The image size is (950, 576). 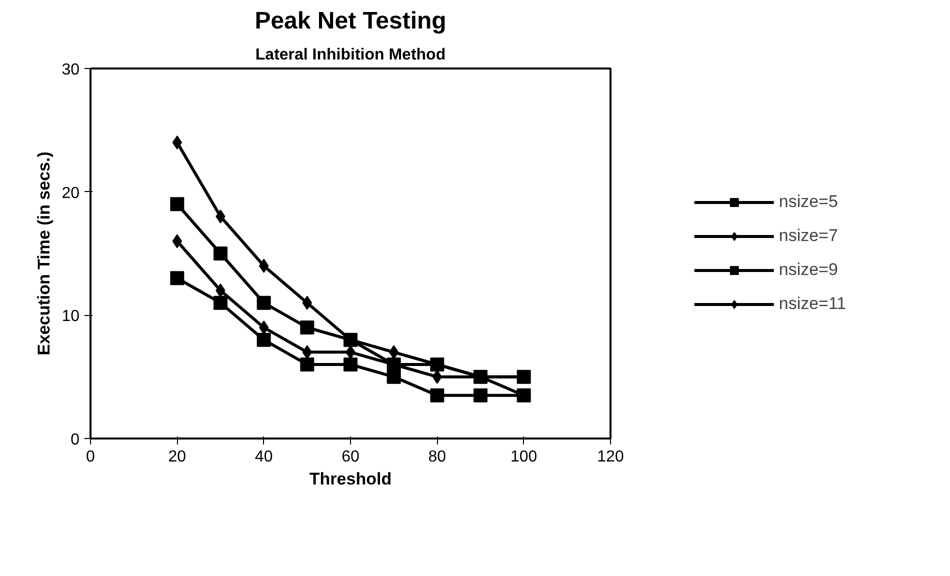 I want to click on chart-title: Peak Net Testing, so click(x=350, y=21).